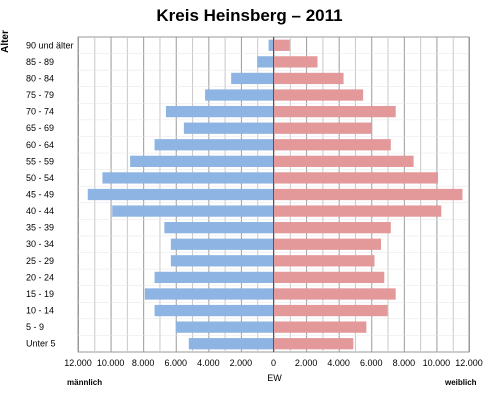  What do you see at coordinates (41, 344) in the screenshot?
I see `y-tick-label: Unter 5` at bounding box center [41, 344].